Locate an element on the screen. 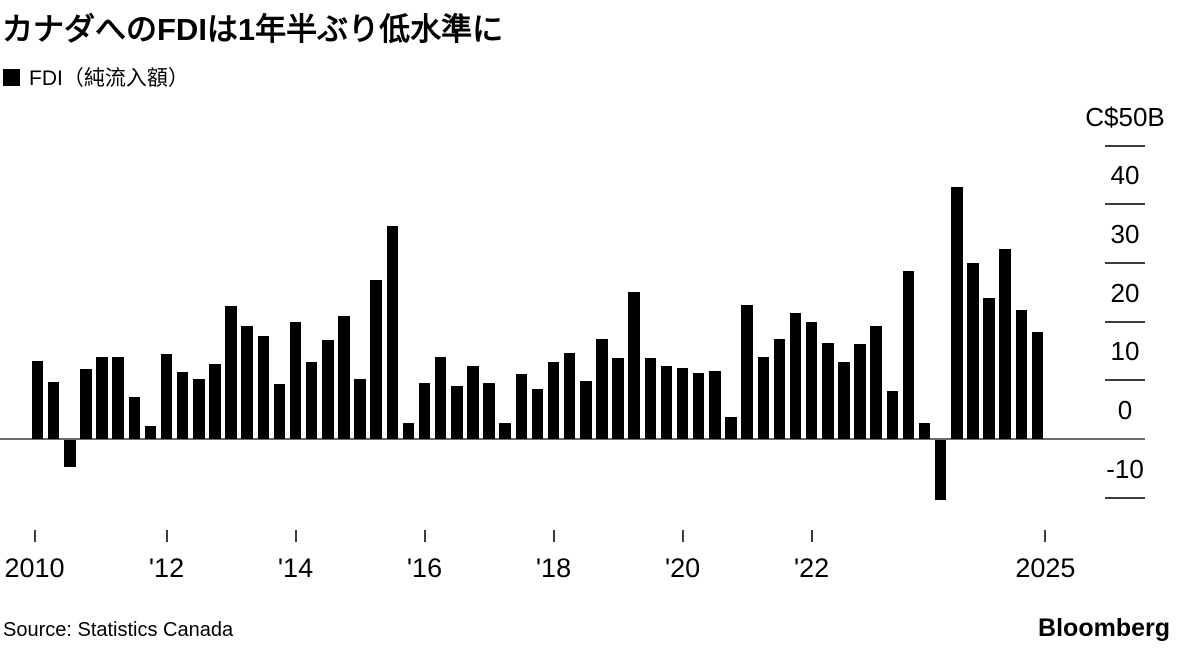 This screenshot has height=650, width=1184. x-axis-label: '12 is located at coordinates (166, 568).